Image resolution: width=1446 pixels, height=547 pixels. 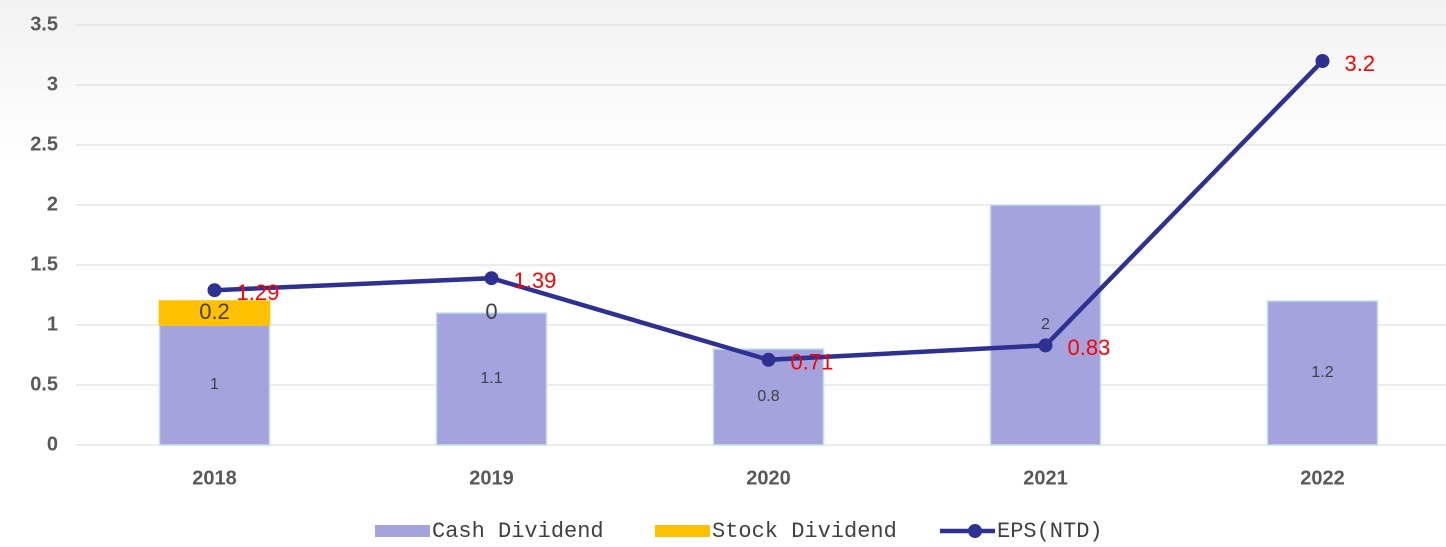 I want to click on data-label: 0, so click(x=491, y=311).